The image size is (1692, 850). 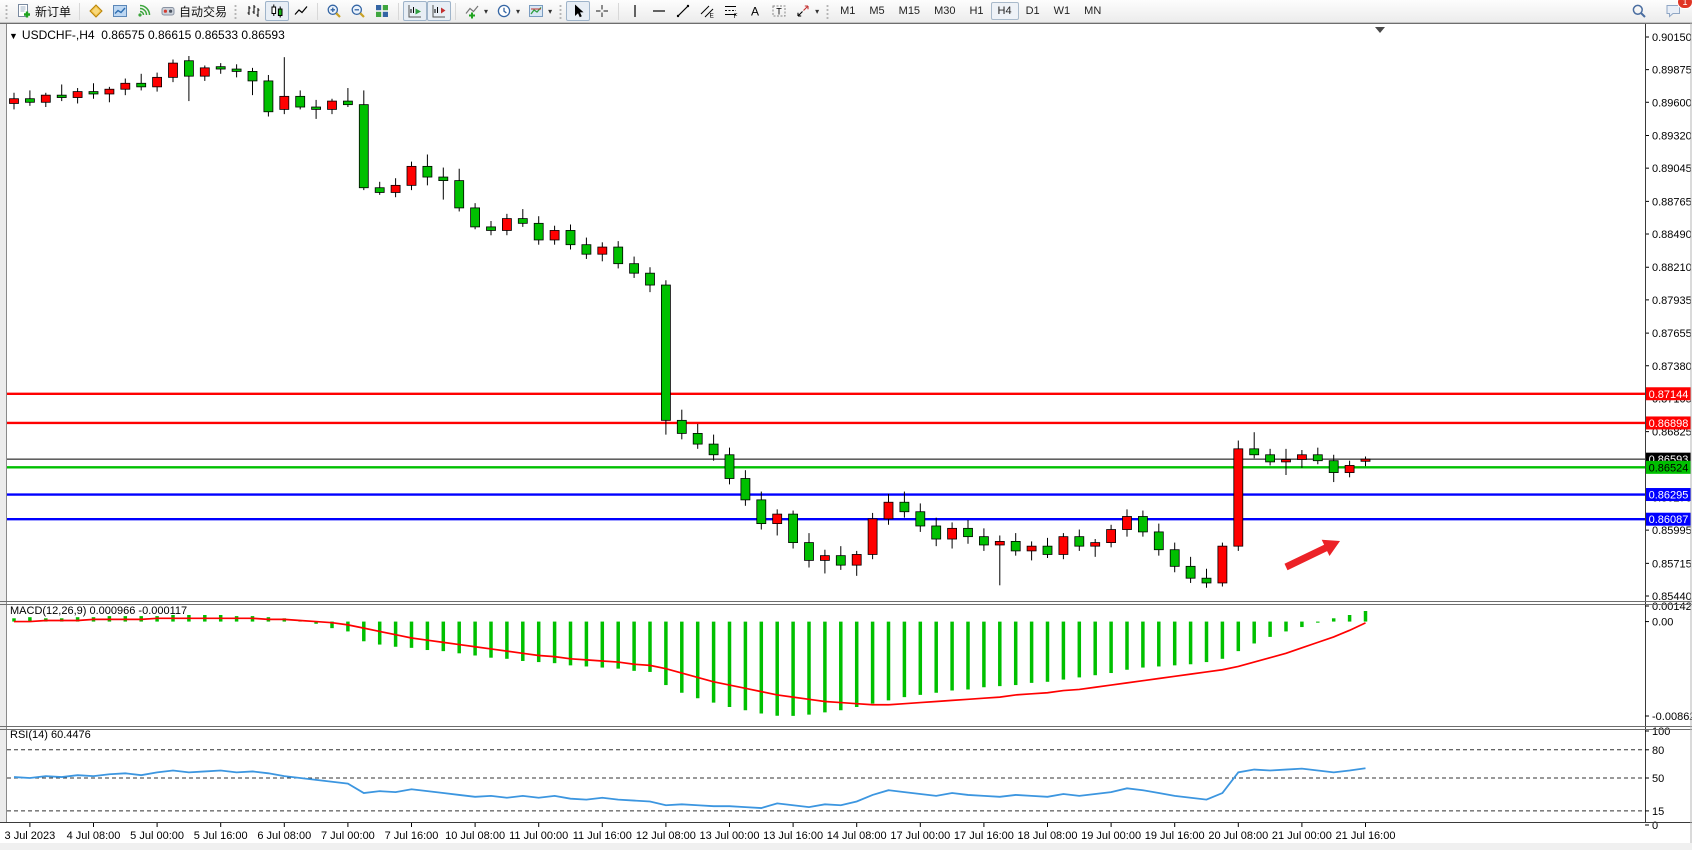 I want to click on svg-text: E, so click(x=712, y=16).